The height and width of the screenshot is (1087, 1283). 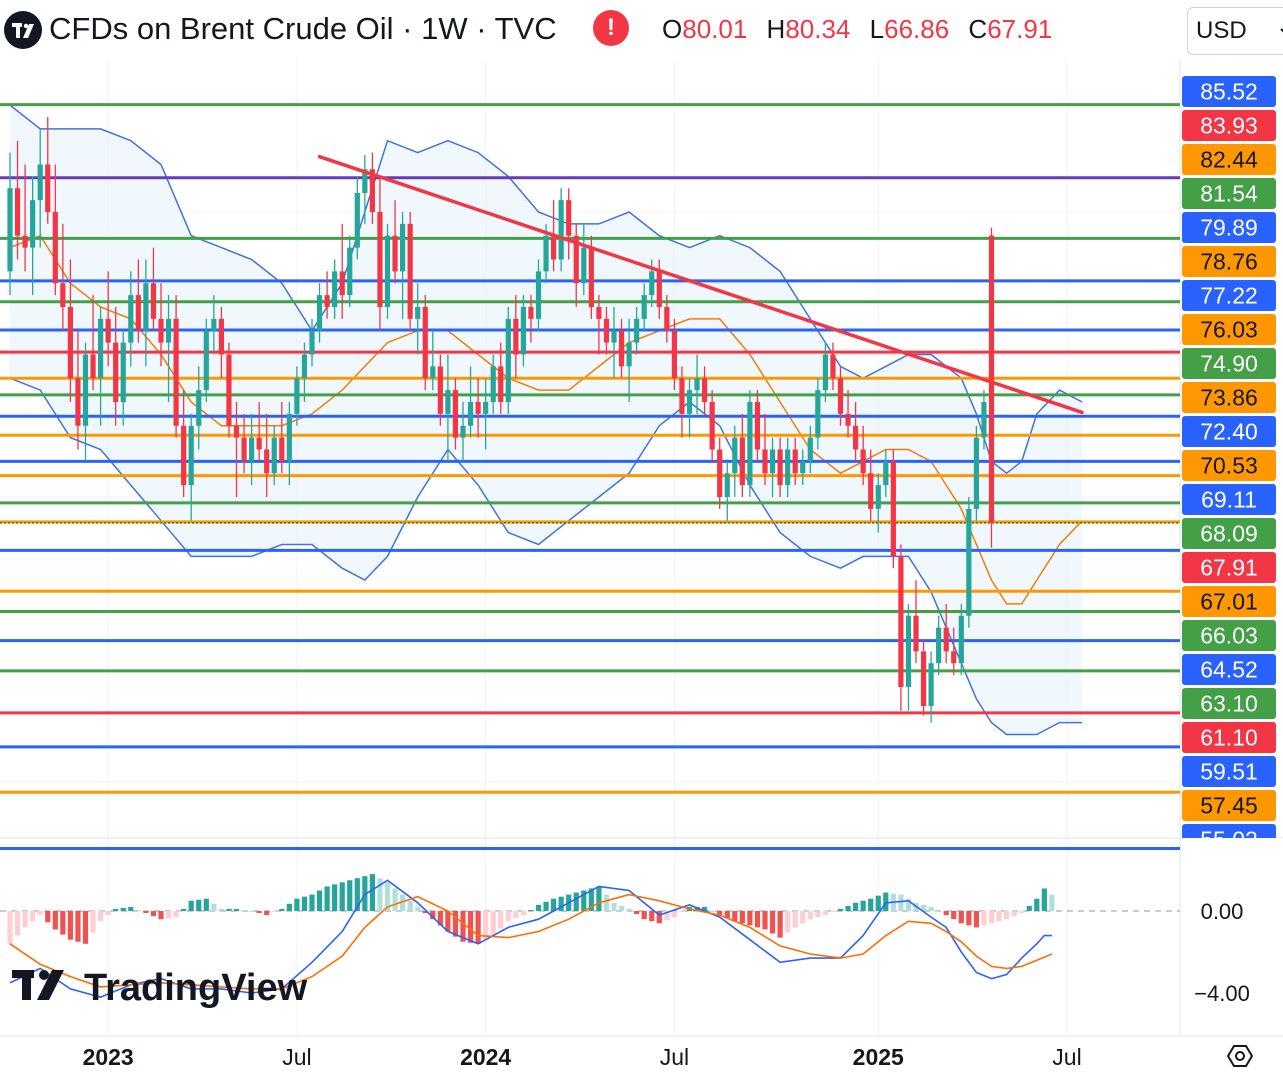 I want to click on alert-icon: !, so click(x=611, y=28).